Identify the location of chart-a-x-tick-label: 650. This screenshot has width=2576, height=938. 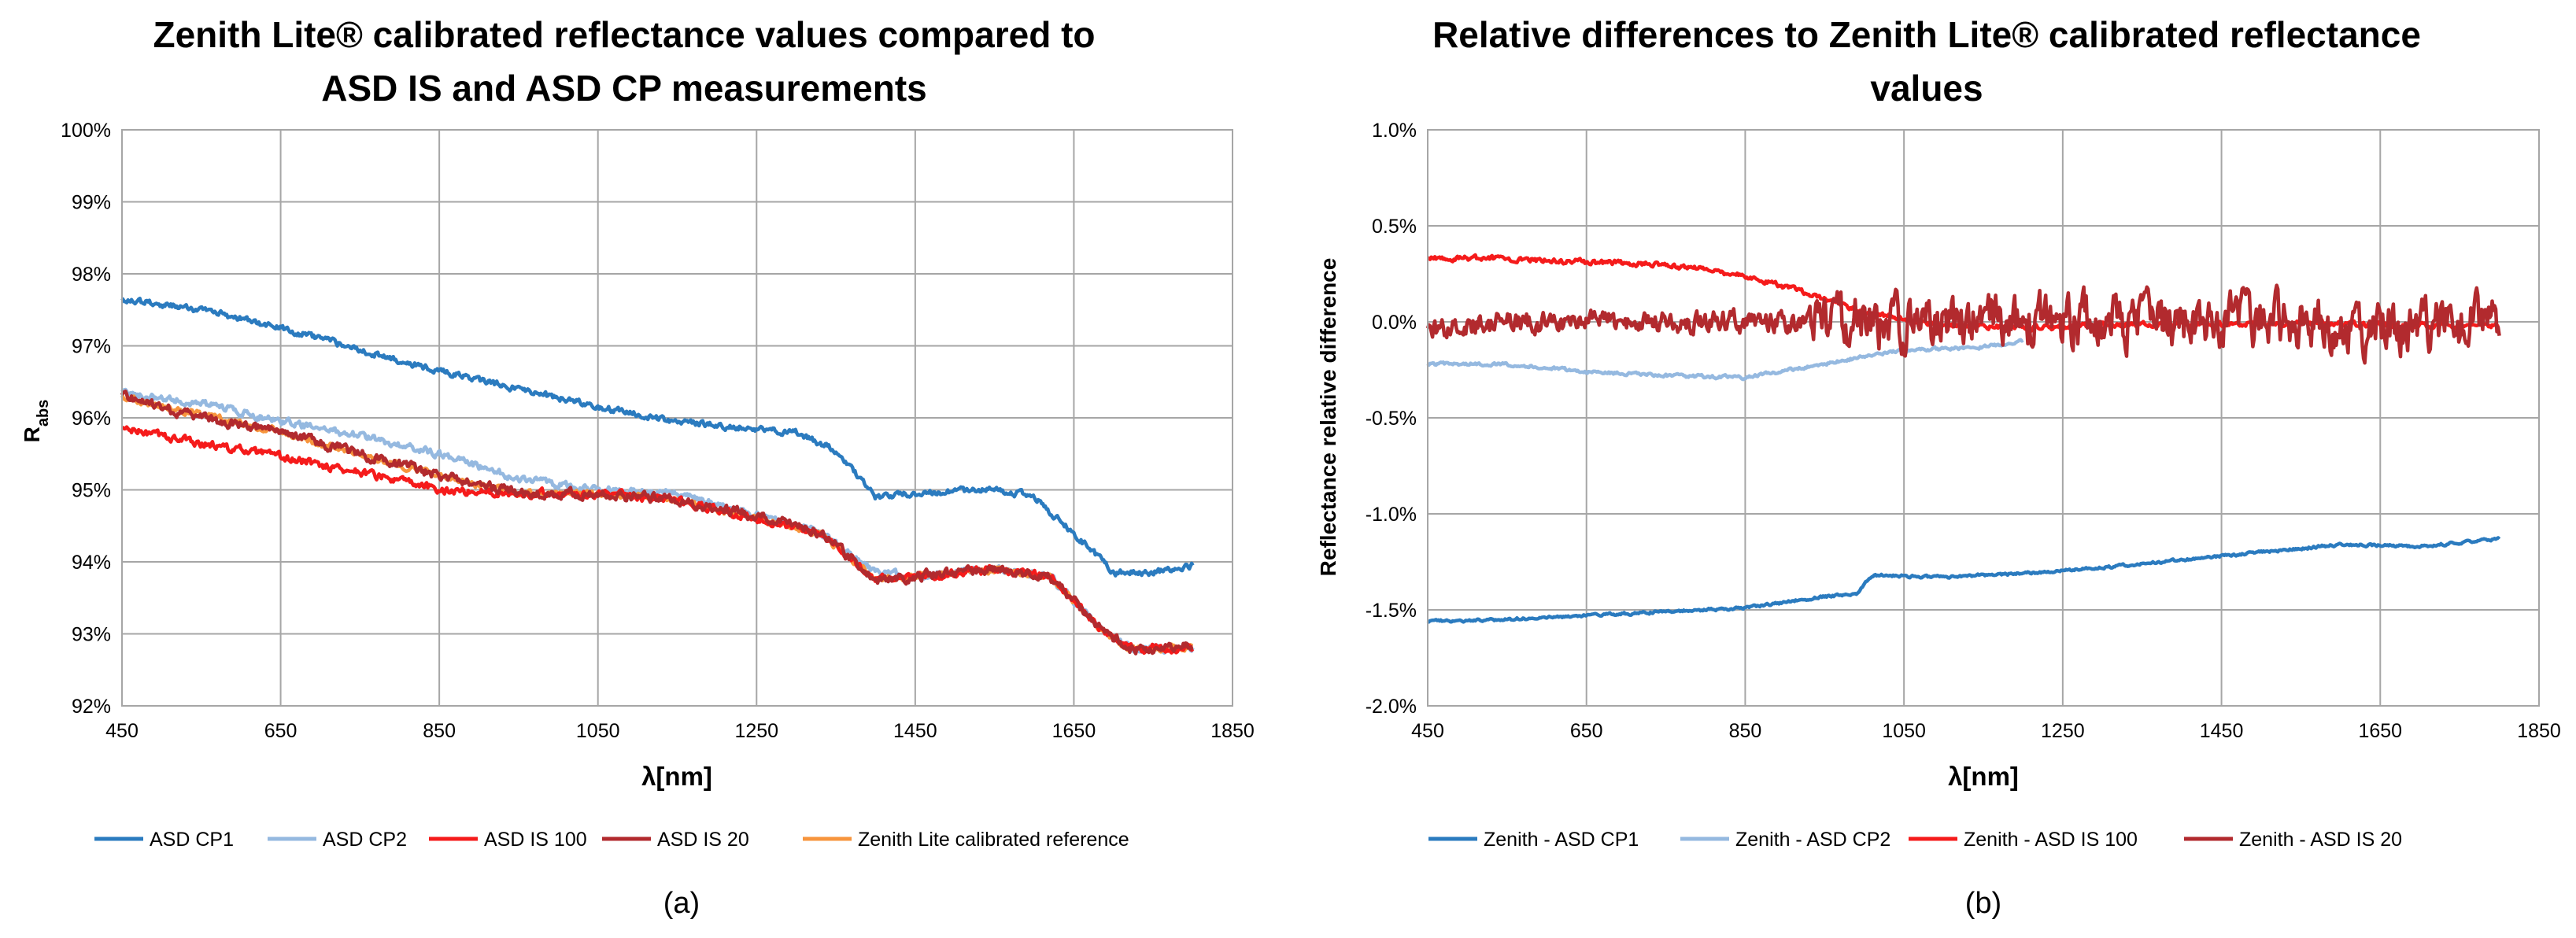
(281, 731).